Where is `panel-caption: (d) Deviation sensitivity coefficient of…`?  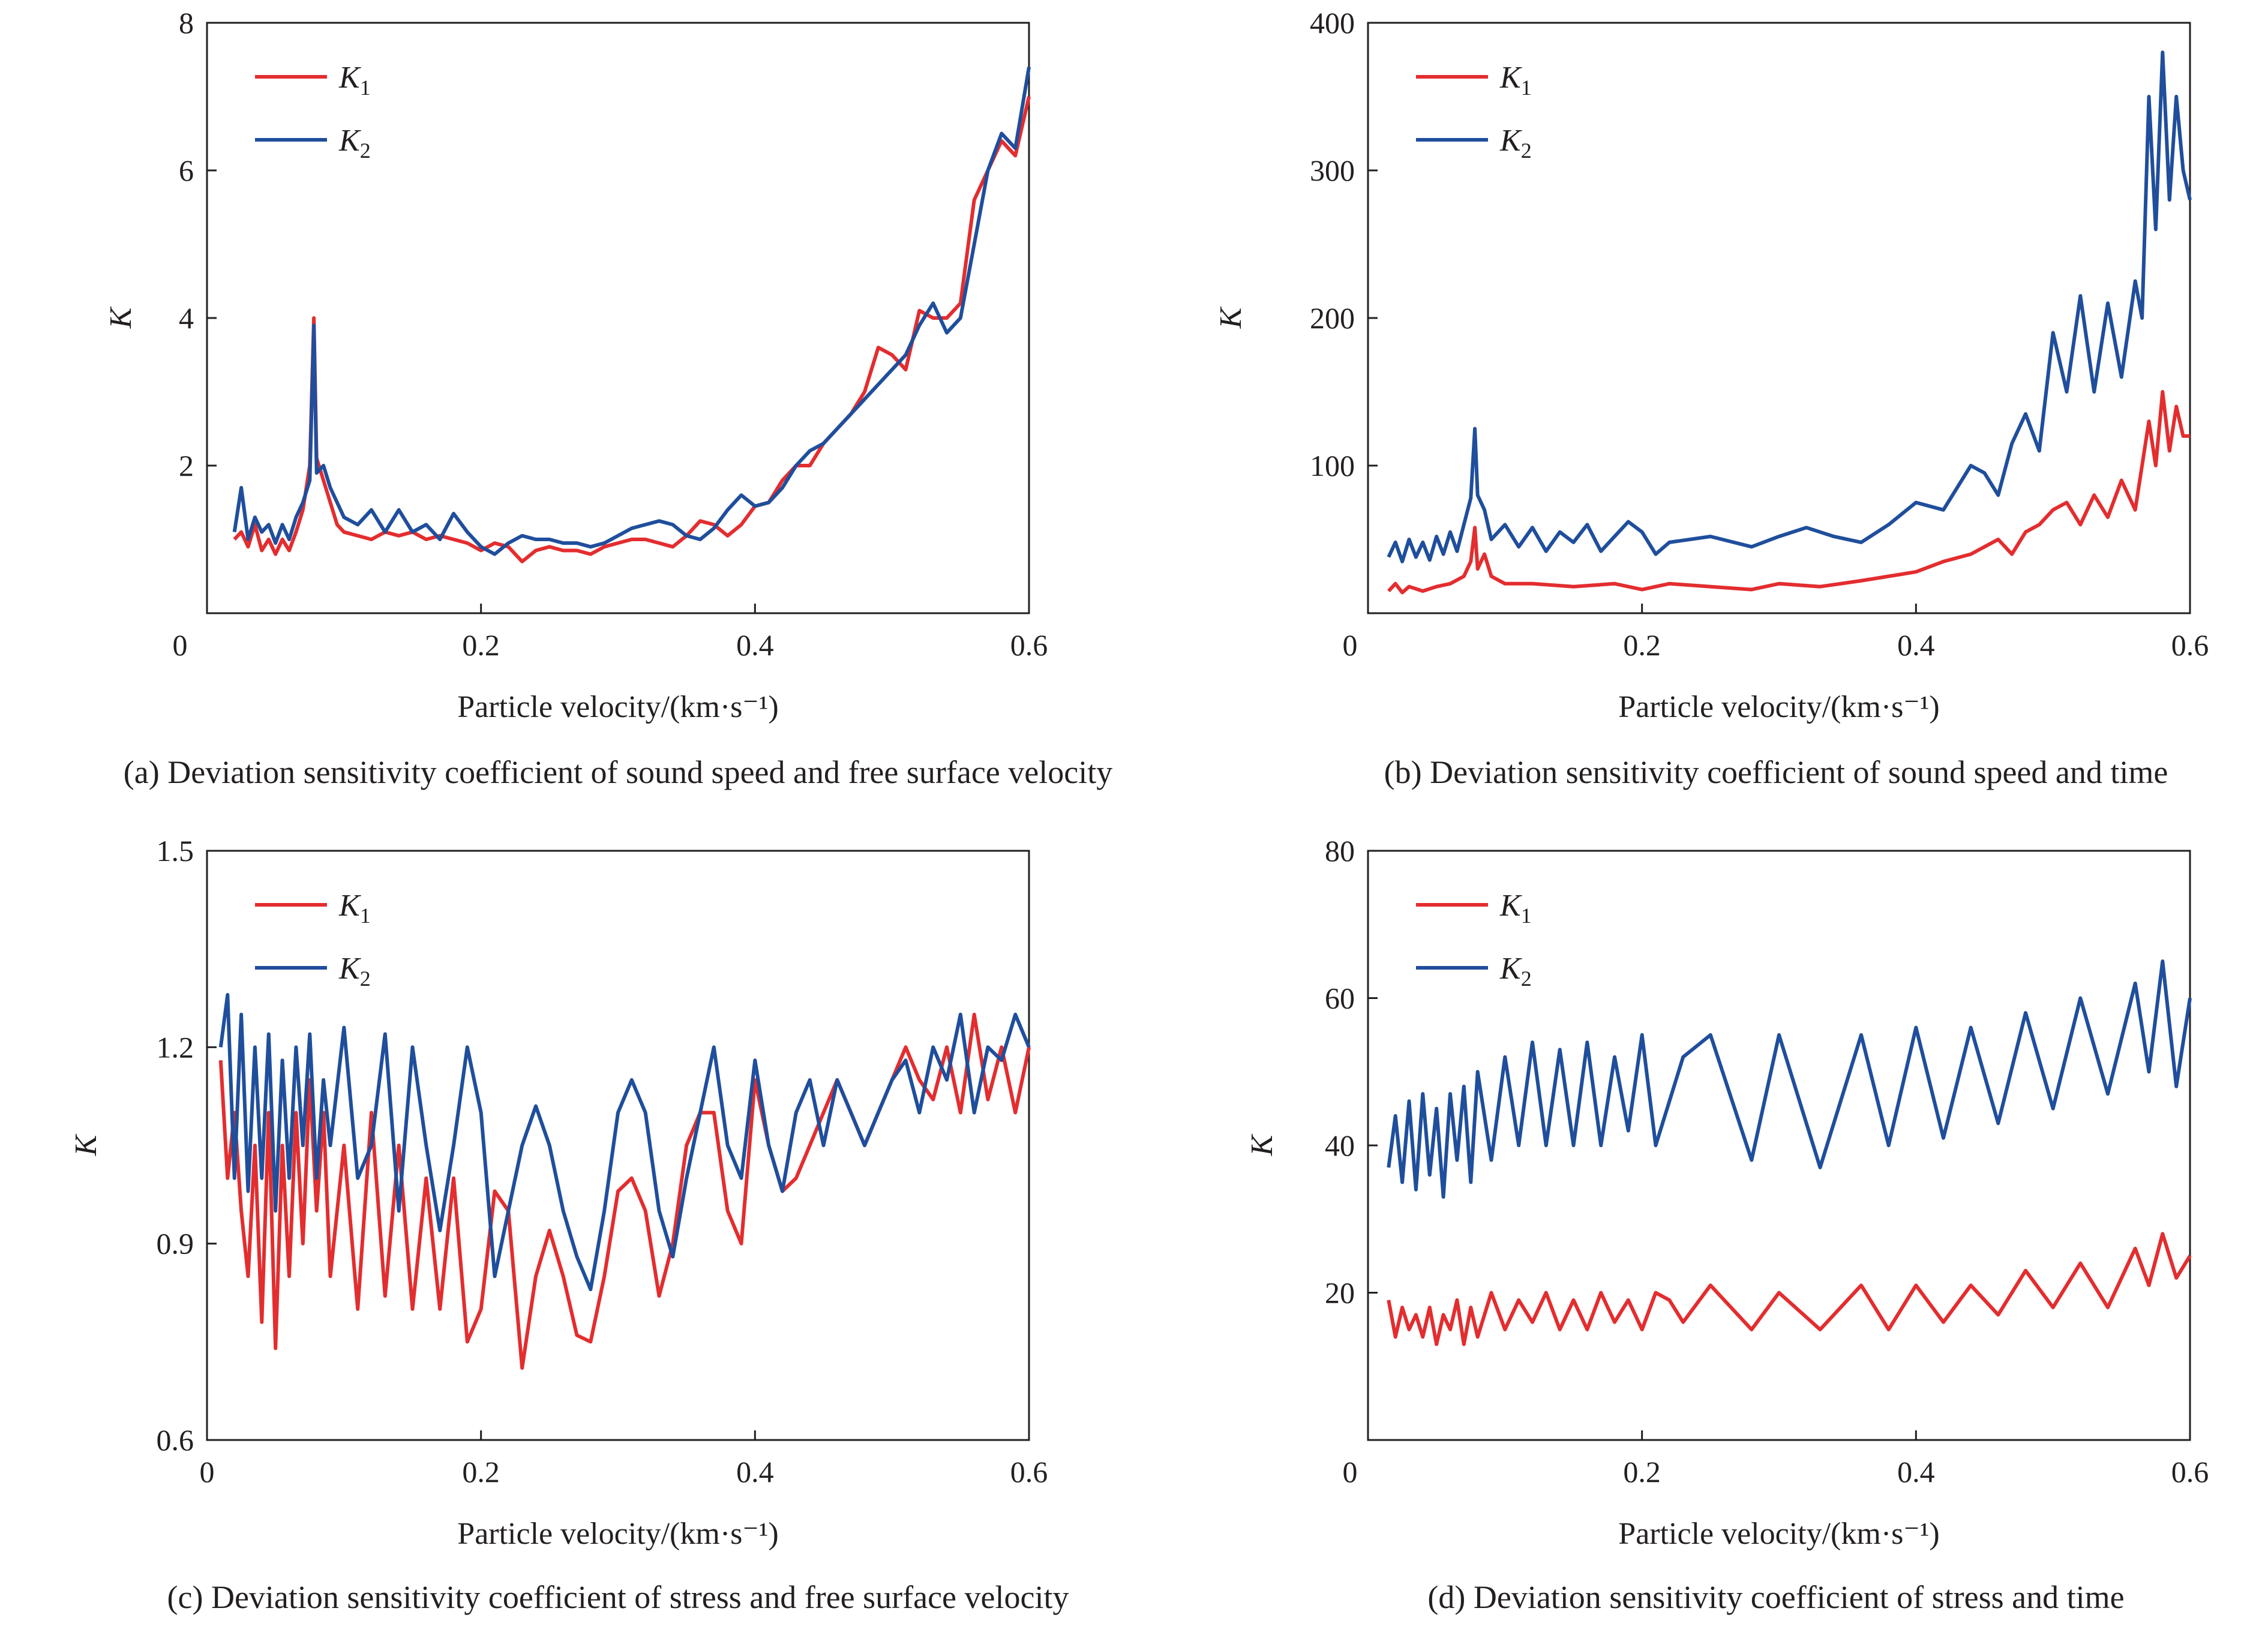 panel-caption: (d) Deviation sensitivity coefficient of… is located at coordinates (1776, 1597).